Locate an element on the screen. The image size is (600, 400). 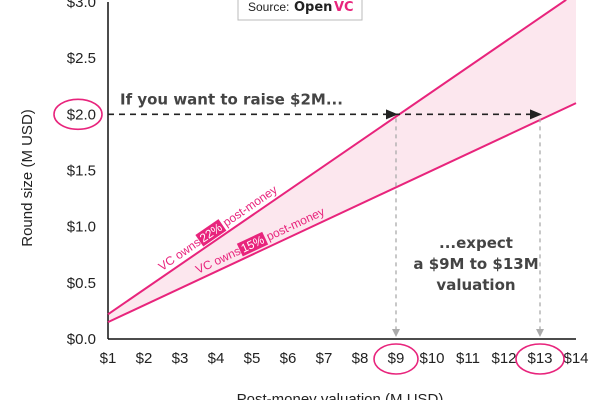
y-tick-label: $1.0 is located at coordinates (81, 227).